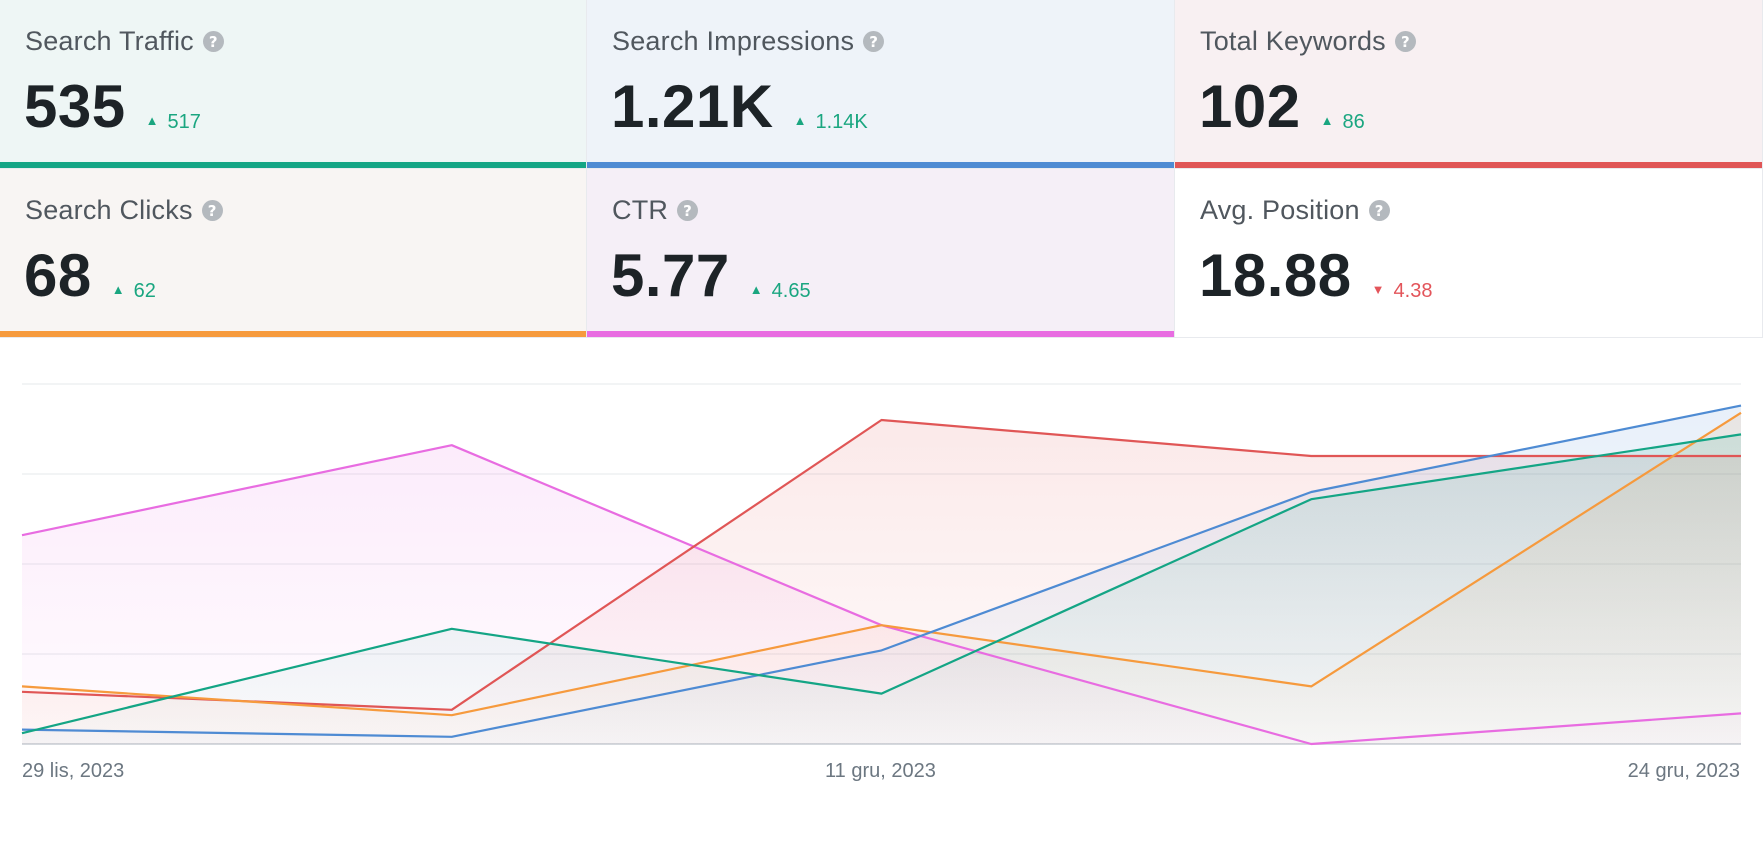  What do you see at coordinates (841, 122) in the screenshot?
I see `change-value: 1.14K` at bounding box center [841, 122].